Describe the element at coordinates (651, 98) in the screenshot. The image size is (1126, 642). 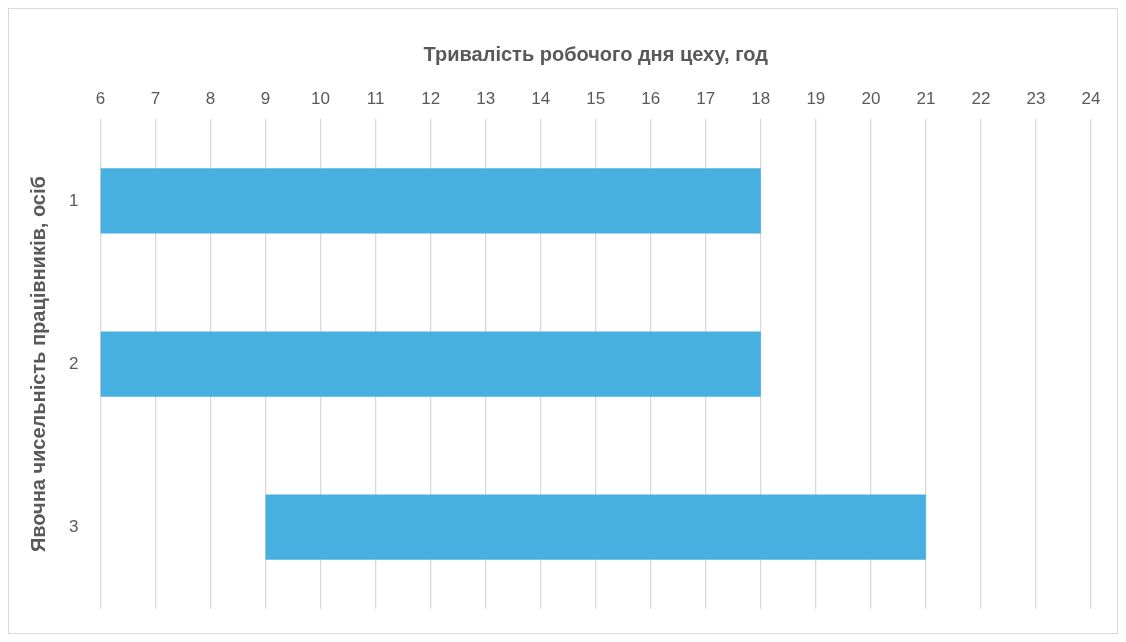
I see `x-tick-label: 16` at that location.